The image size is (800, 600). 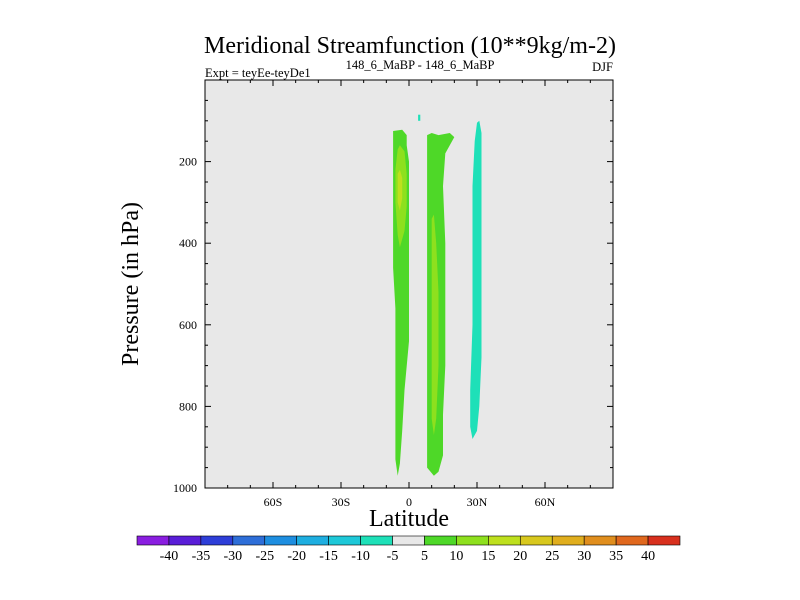 What do you see at coordinates (476, 280) in the screenshot?
I see `contour-negative-cell-north` at bounding box center [476, 280].